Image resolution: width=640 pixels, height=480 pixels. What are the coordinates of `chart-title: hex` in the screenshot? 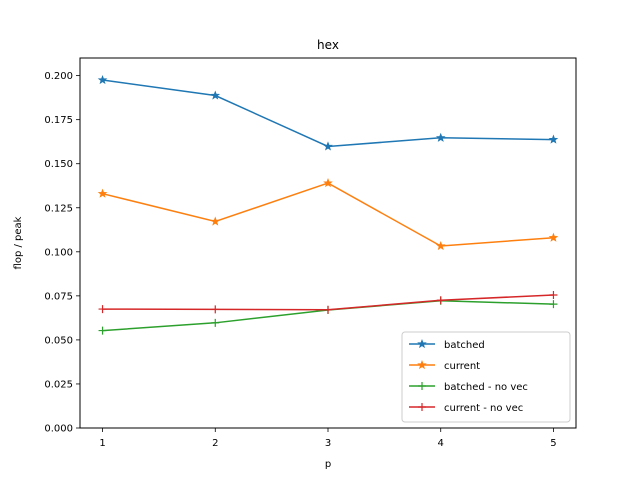 It's located at (328, 45).